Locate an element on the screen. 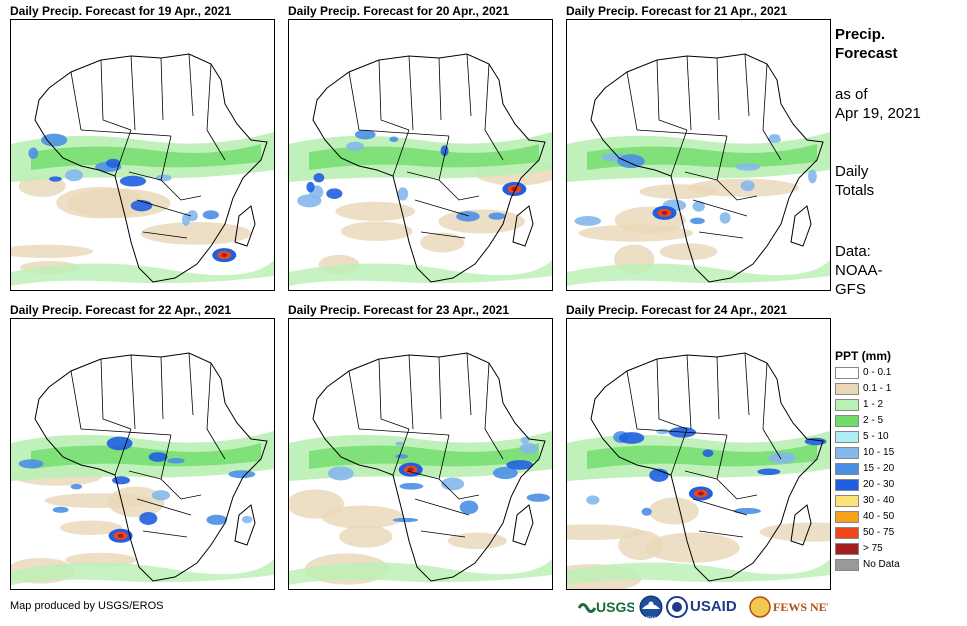 The height and width of the screenshot is (626, 967). legend-label: 40 - 50 is located at coordinates (879, 516).